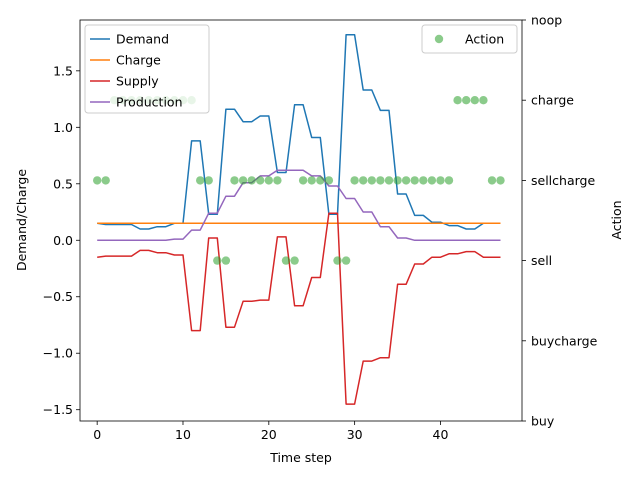  Describe the element at coordinates (546, 20) in the screenshot. I see `y2-tick-label: noop` at that location.